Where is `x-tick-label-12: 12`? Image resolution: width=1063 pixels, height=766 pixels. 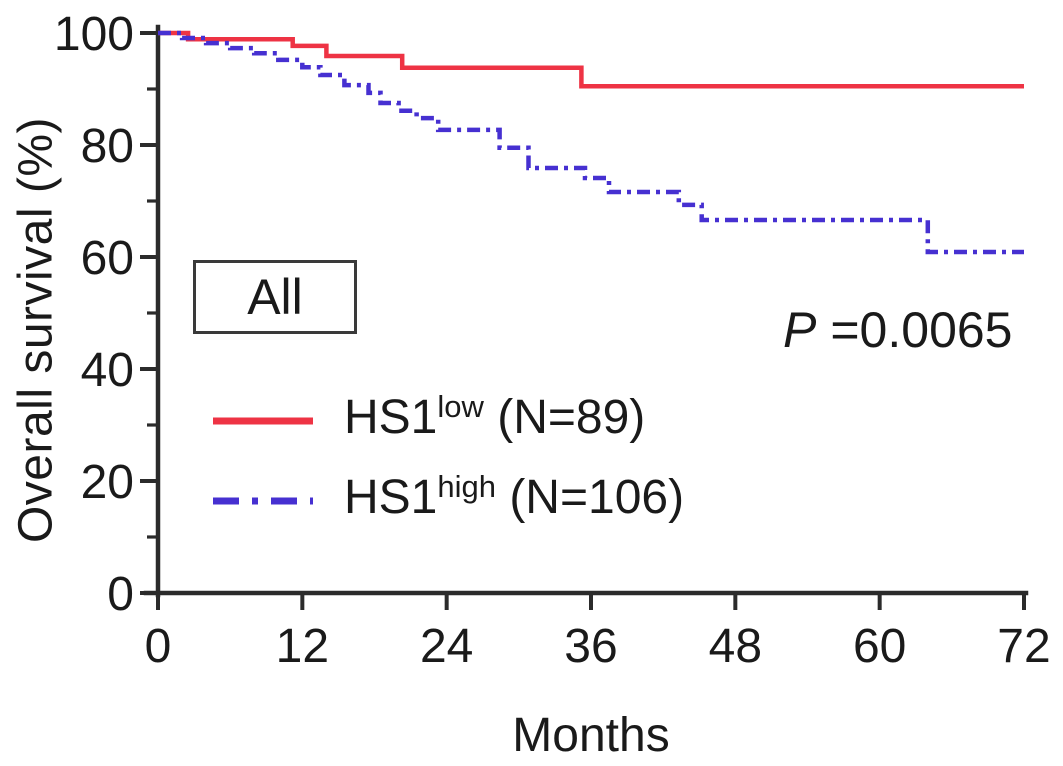 x-tick-label-12: 12 is located at coordinates (302, 646).